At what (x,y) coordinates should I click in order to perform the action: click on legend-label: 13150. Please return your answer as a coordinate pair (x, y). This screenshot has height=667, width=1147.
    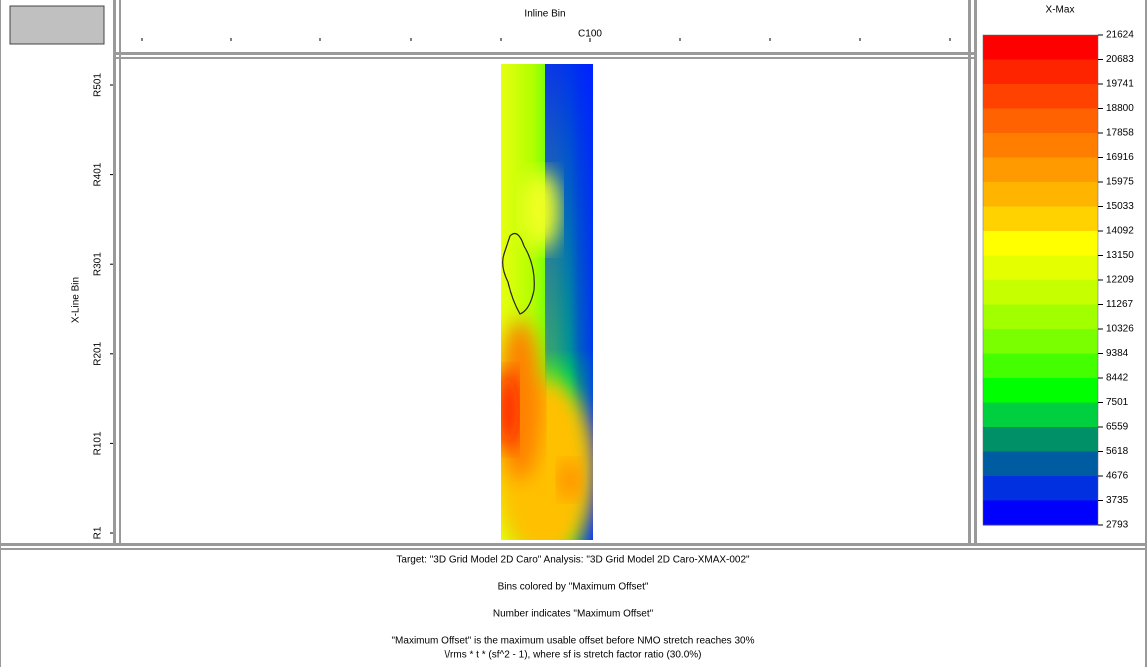
    Looking at the image, I should click on (1120, 255).